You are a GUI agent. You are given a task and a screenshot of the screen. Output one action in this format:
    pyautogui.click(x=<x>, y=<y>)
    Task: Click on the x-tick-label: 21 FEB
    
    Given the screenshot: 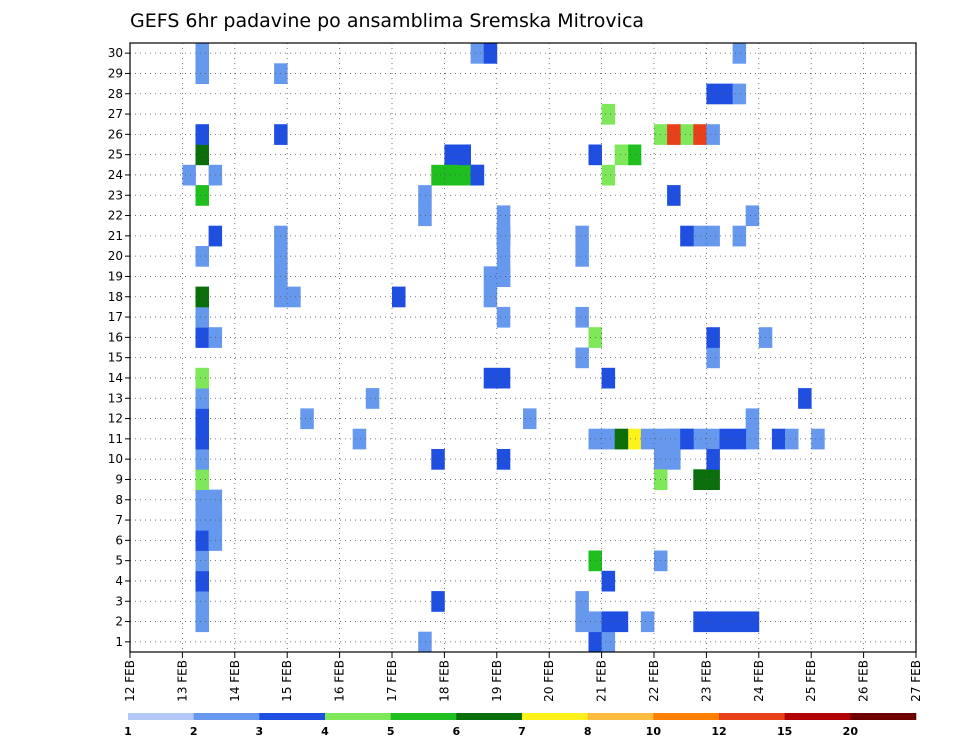 What is the action you would take?
    pyautogui.click(x=602, y=681)
    